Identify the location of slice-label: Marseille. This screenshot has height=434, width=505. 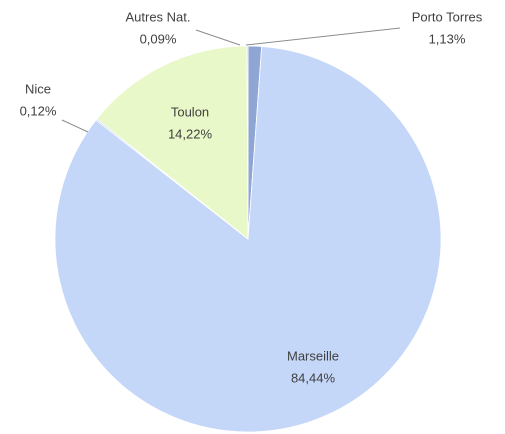
(313, 355).